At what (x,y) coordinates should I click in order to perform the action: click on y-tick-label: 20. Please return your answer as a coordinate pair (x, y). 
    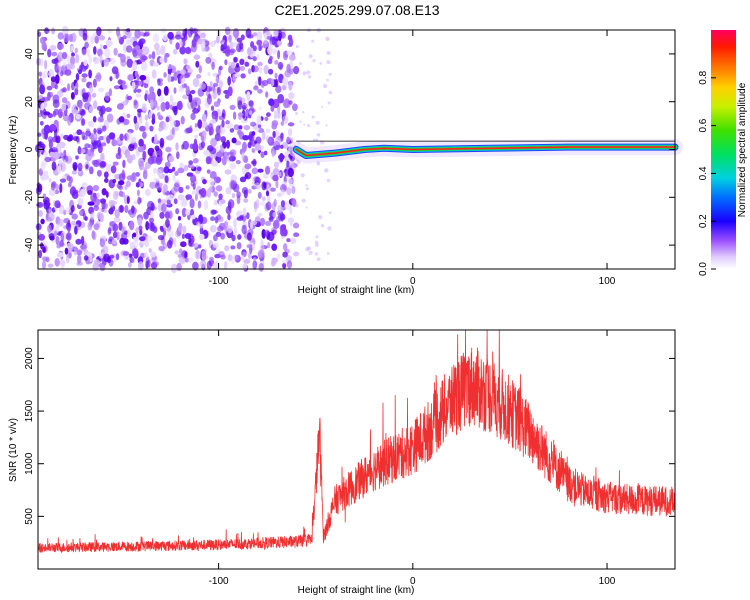
    Looking at the image, I should click on (29, 102).